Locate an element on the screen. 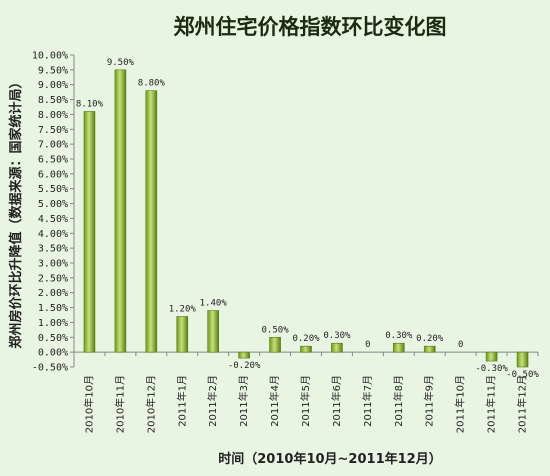 The width and height of the screenshot is (550, 476). y-tick-label: 6.50% is located at coordinates (53, 160).